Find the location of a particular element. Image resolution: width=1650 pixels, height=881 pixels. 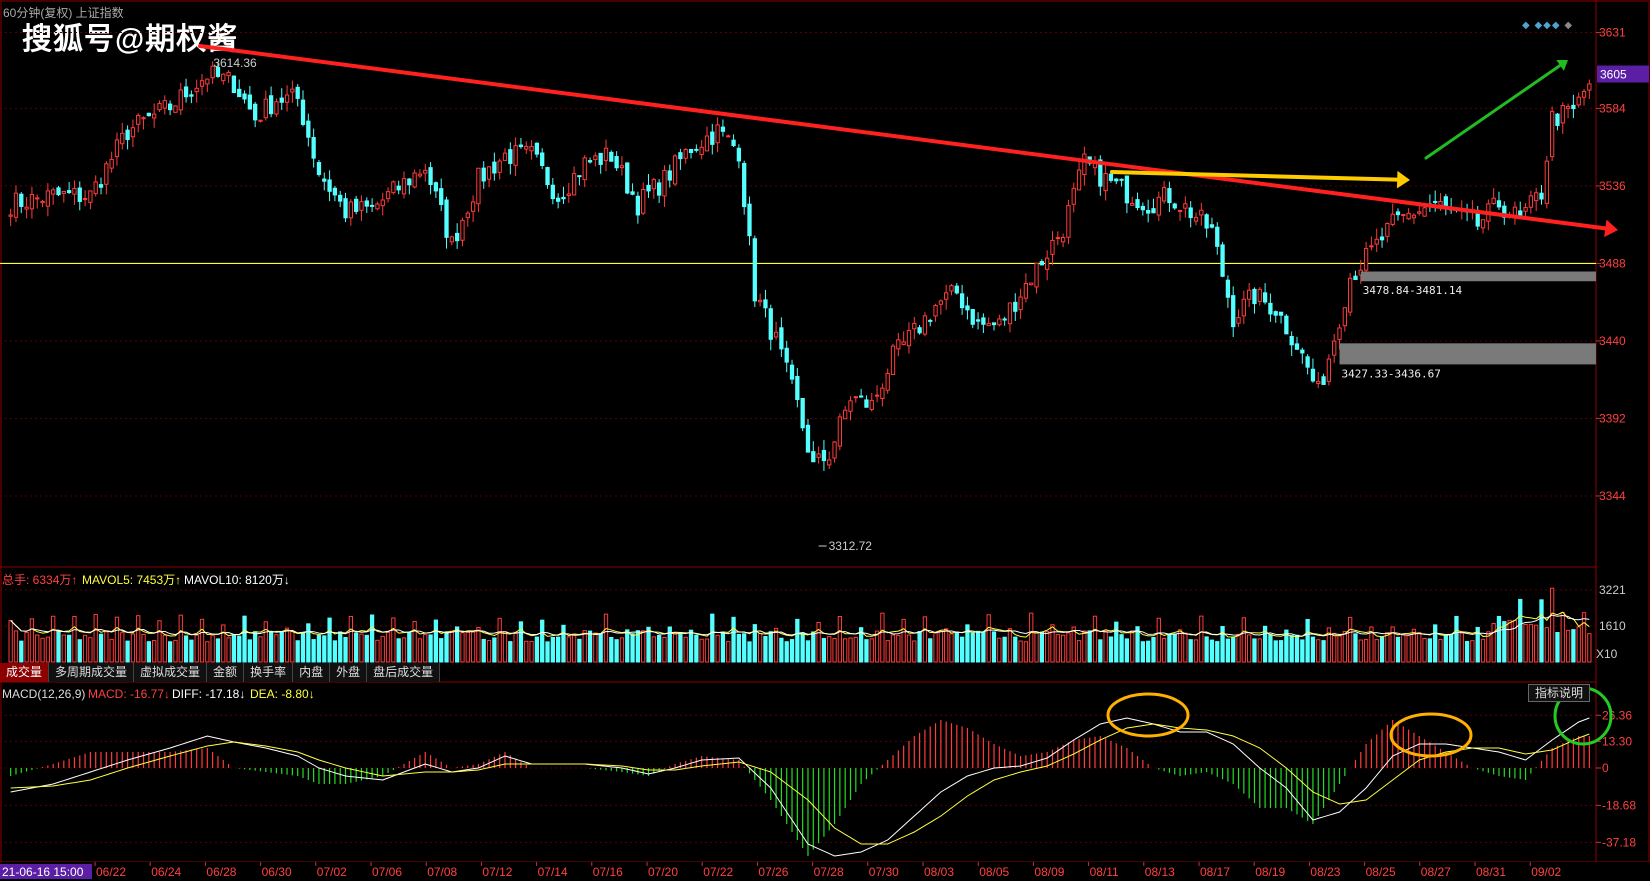

tab-outer: 外盘 is located at coordinates (349, 672).